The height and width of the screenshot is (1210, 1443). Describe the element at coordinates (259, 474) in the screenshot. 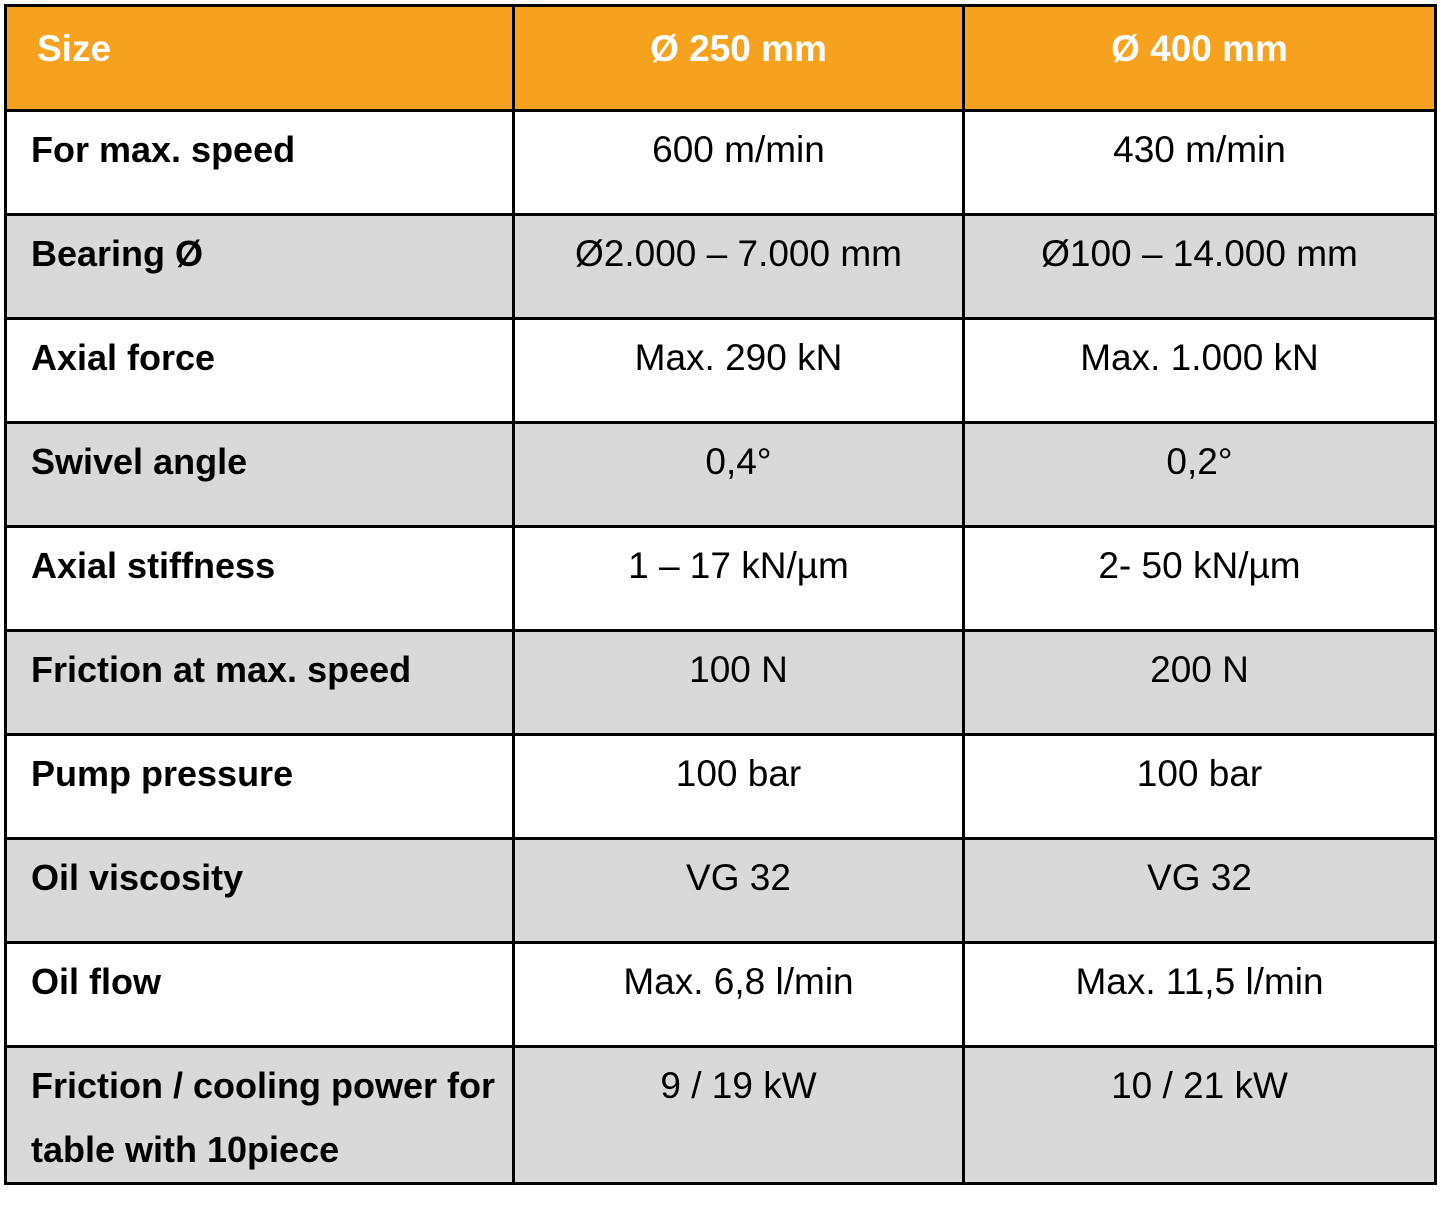

I see `row-label: Swivel angle` at that location.